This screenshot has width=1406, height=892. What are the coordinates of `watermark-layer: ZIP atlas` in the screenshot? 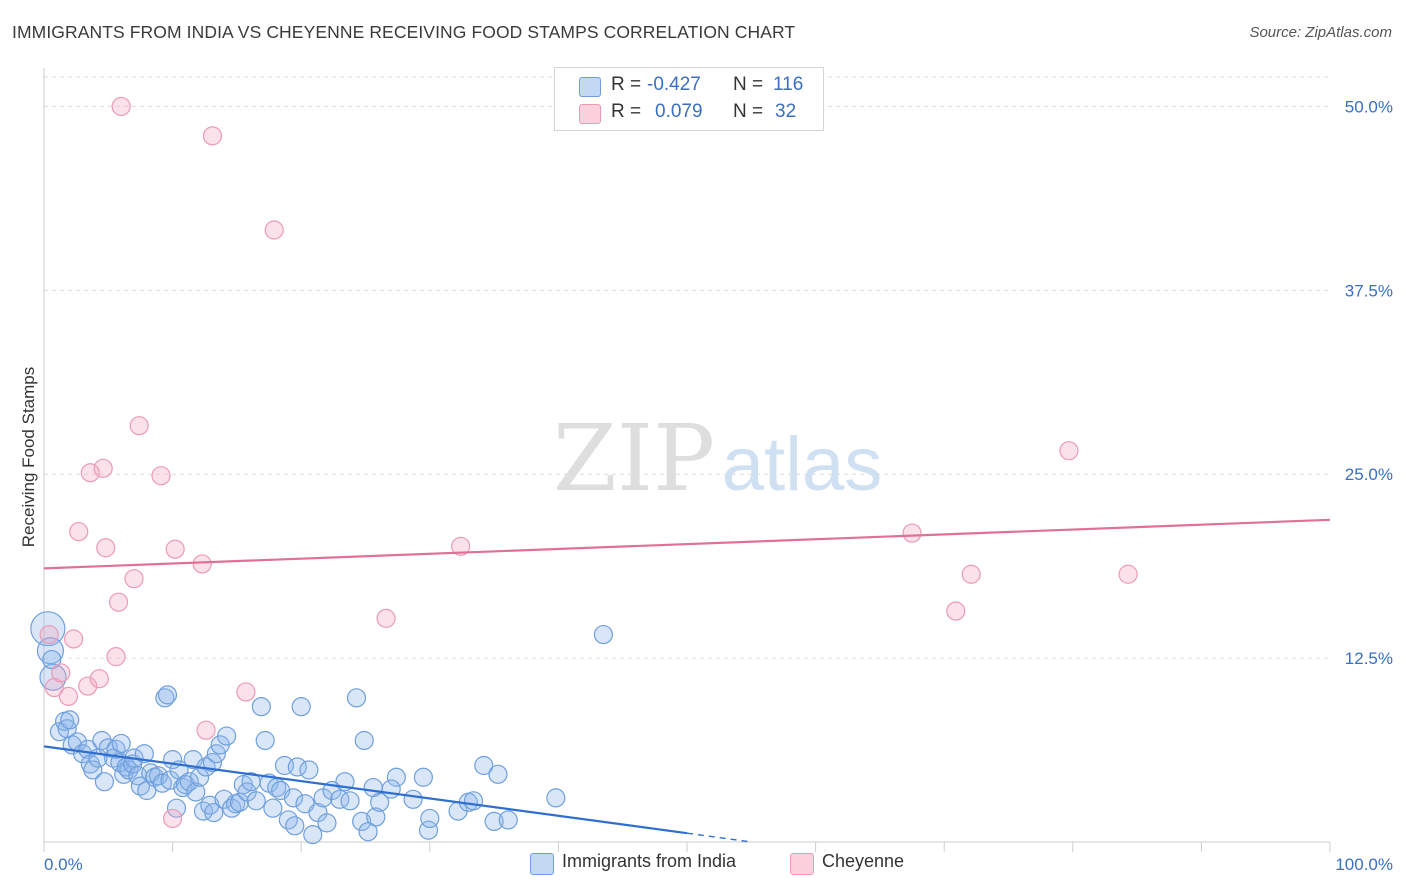 It's located at (717, 458).